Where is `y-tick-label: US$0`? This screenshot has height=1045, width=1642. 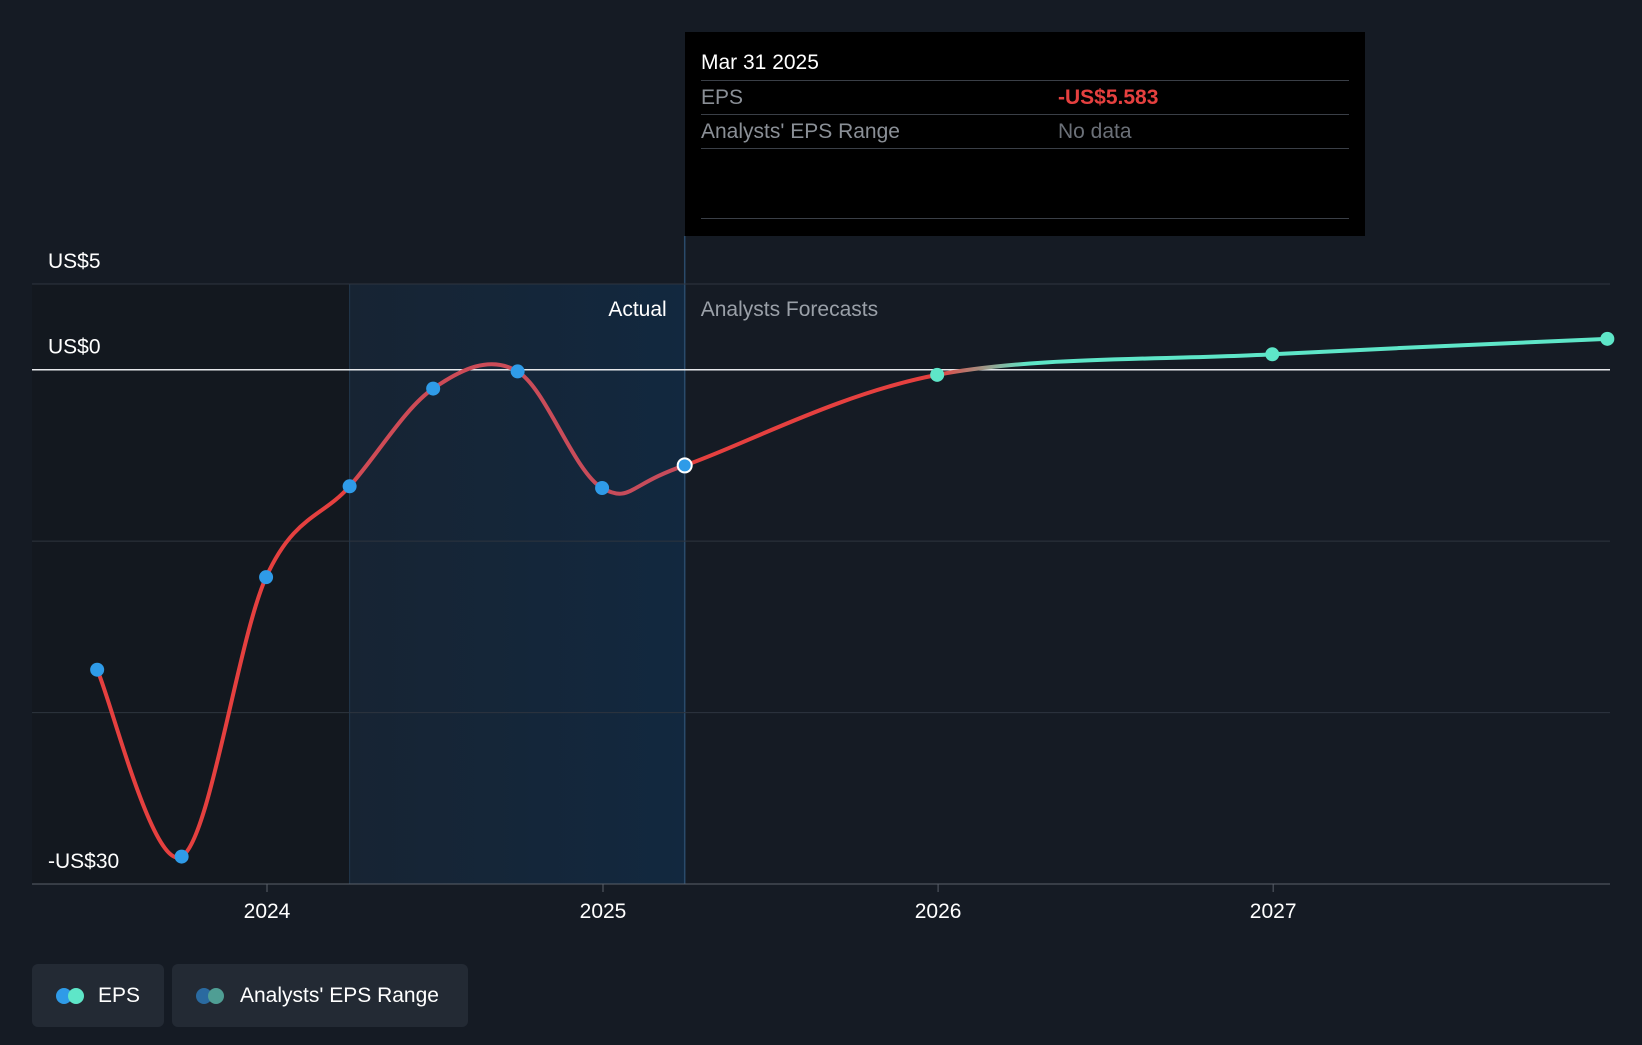
y-tick-label: US$0 is located at coordinates (74, 347).